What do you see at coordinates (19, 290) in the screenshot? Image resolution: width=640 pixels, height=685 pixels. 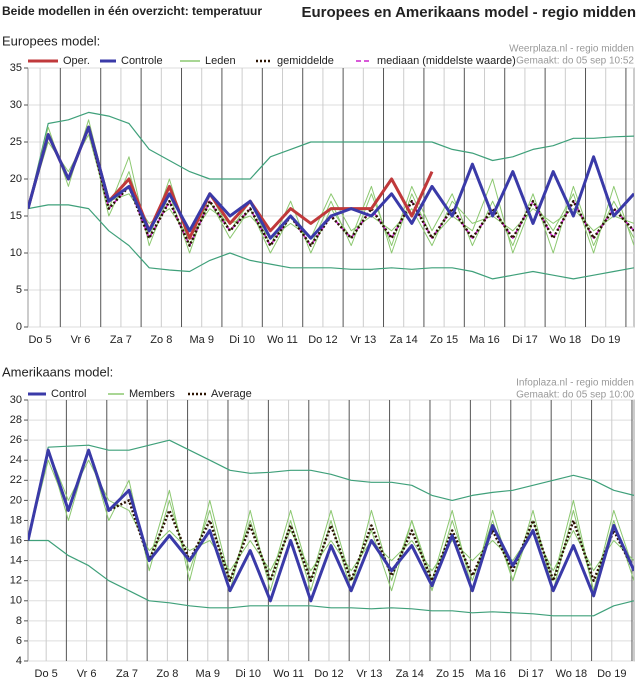 I see `y-tick-label: 5` at bounding box center [19, 290].